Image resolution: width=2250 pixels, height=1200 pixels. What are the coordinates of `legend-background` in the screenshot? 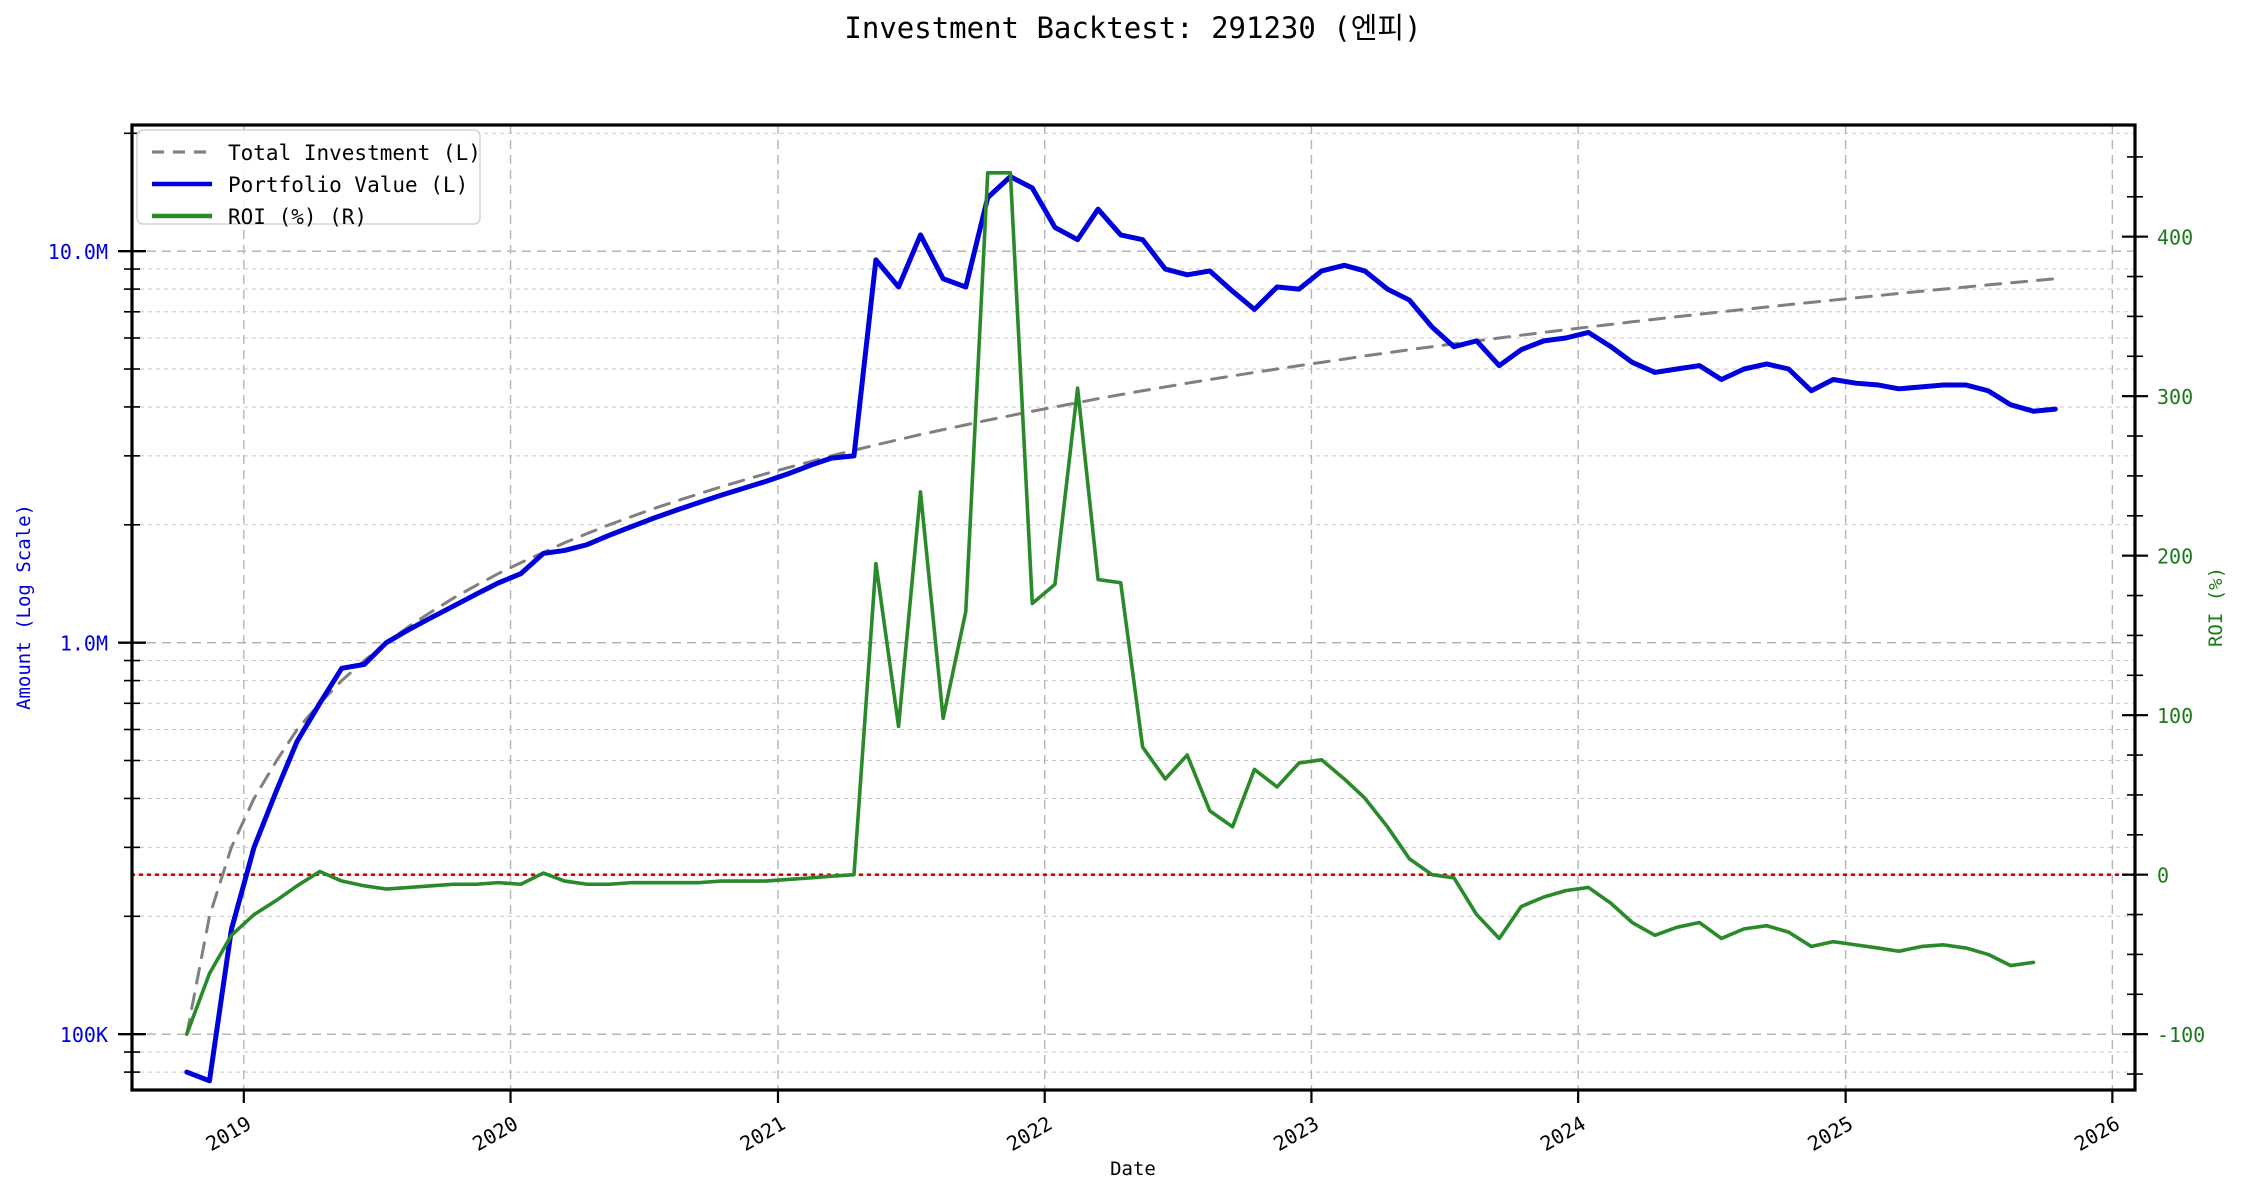 It's located at (308, 177).